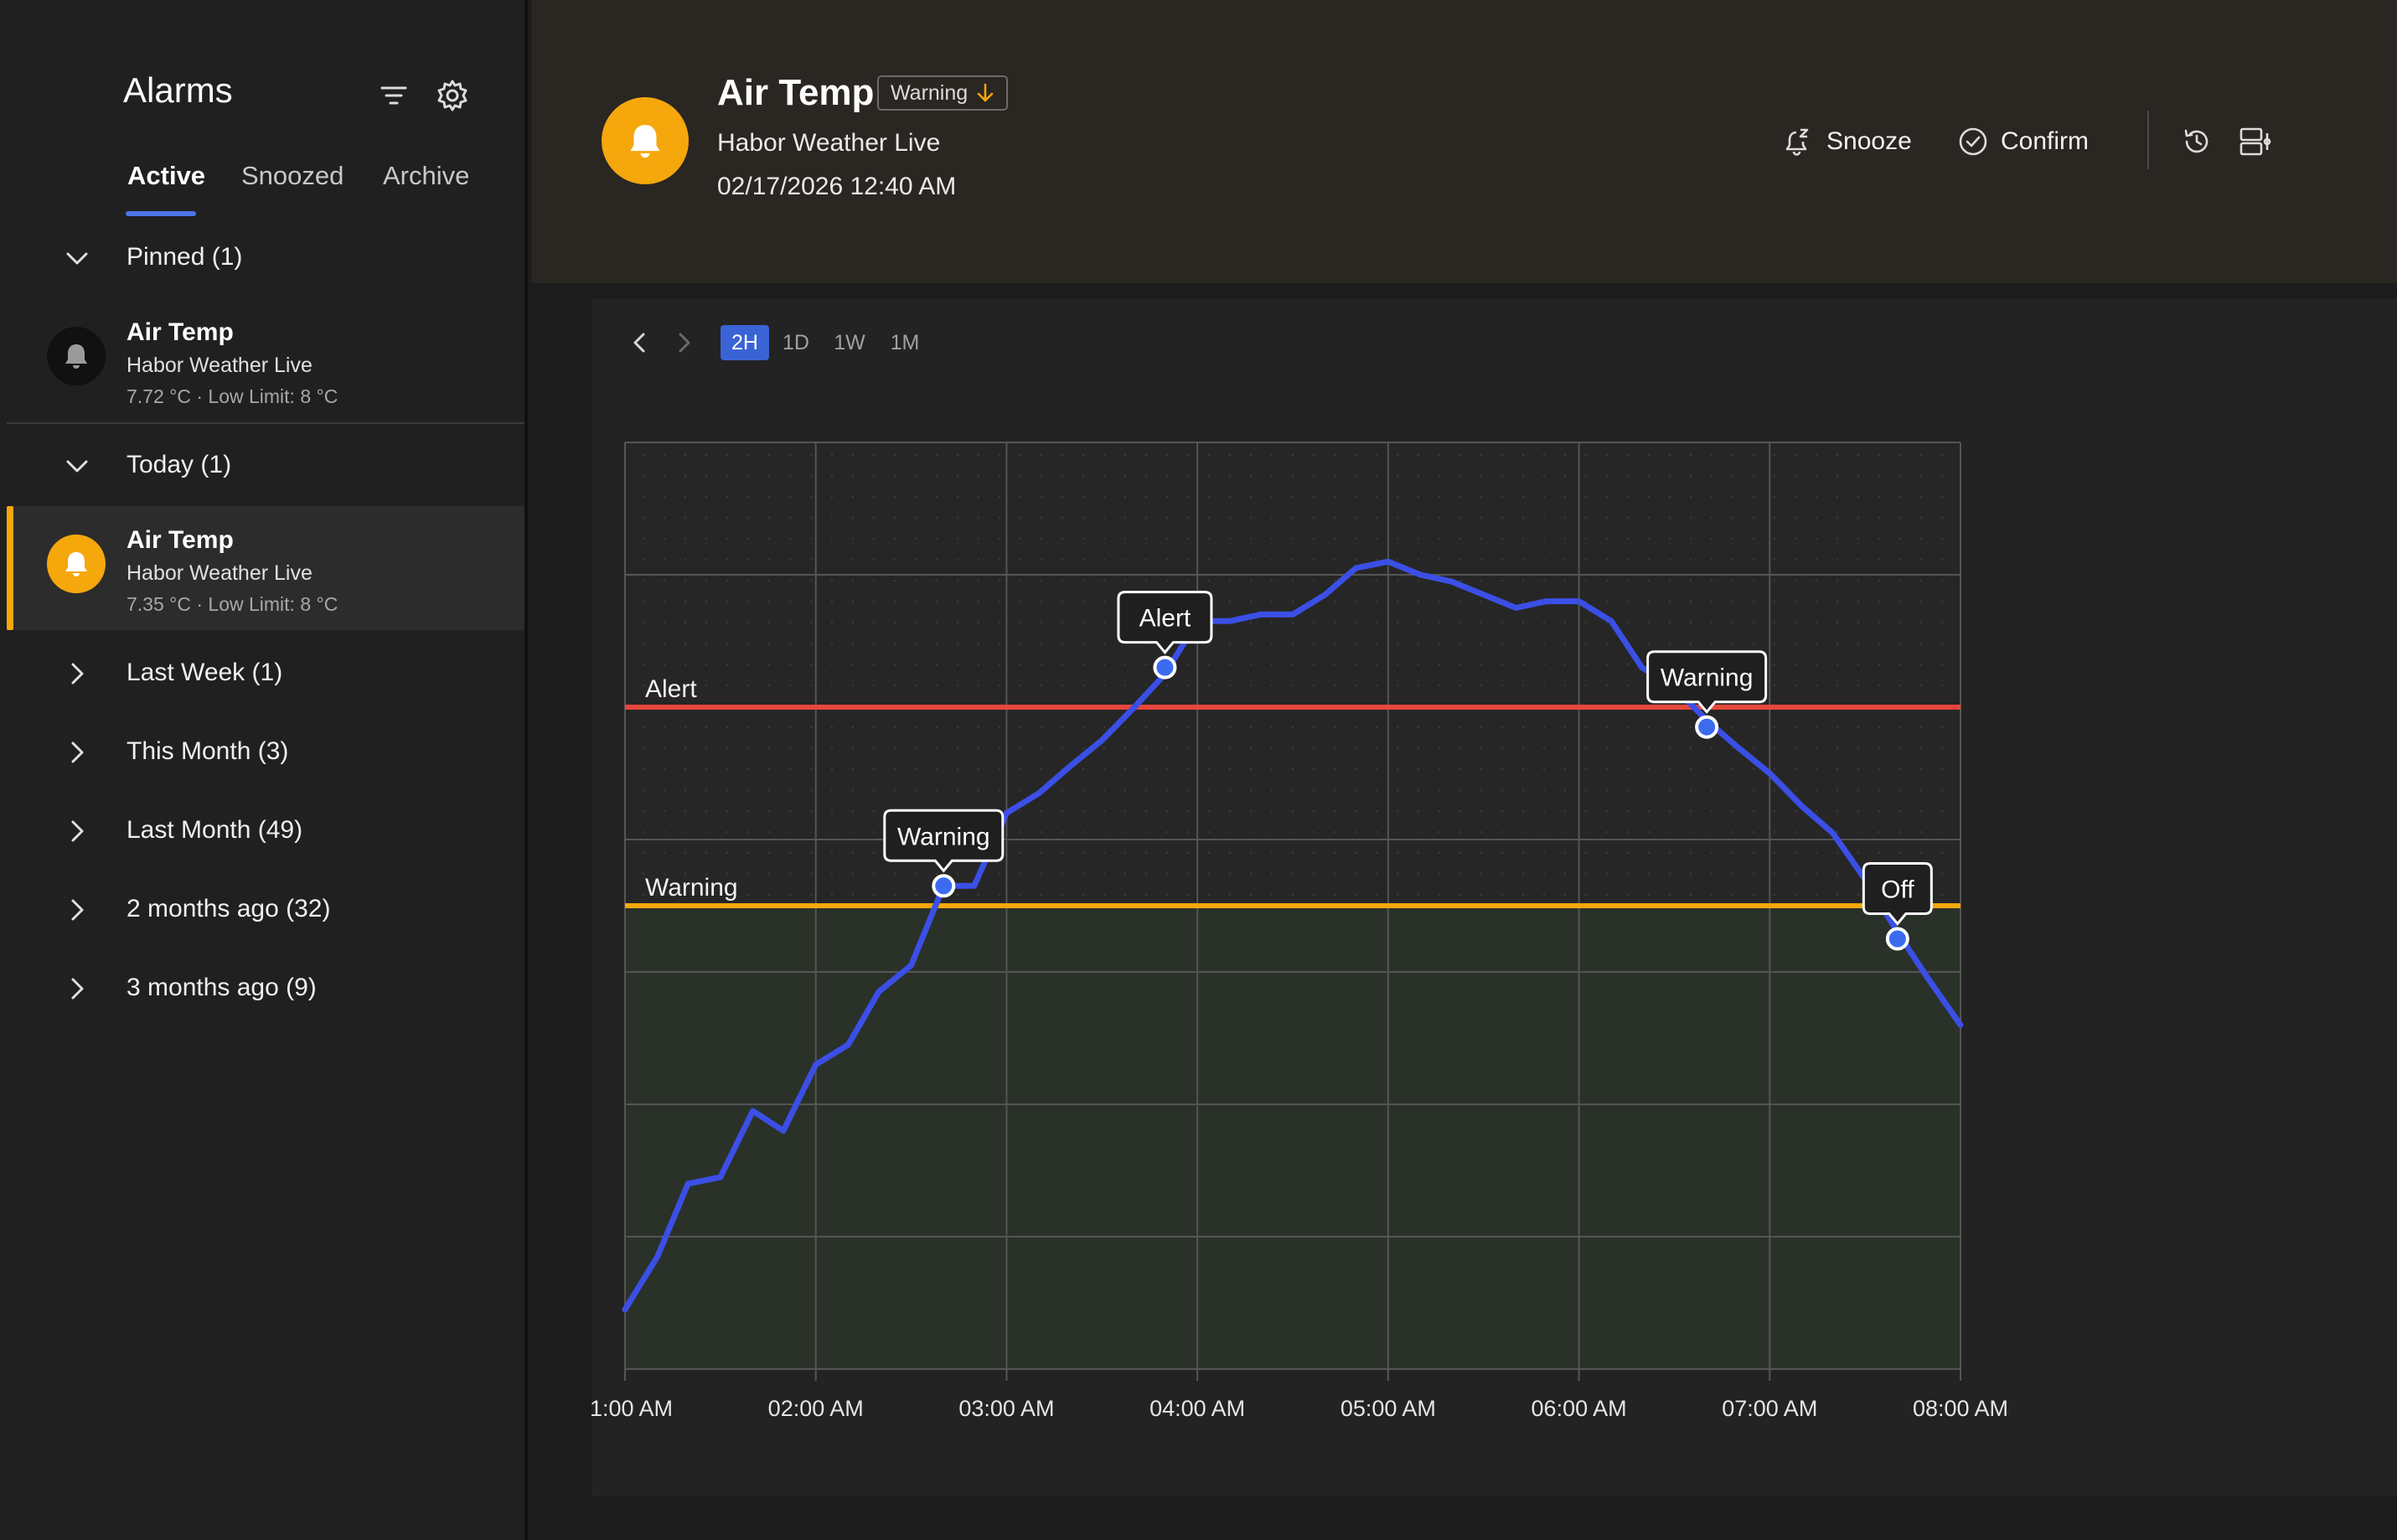  I want to click on confirm-button: Confirm, so click(2023, 141).